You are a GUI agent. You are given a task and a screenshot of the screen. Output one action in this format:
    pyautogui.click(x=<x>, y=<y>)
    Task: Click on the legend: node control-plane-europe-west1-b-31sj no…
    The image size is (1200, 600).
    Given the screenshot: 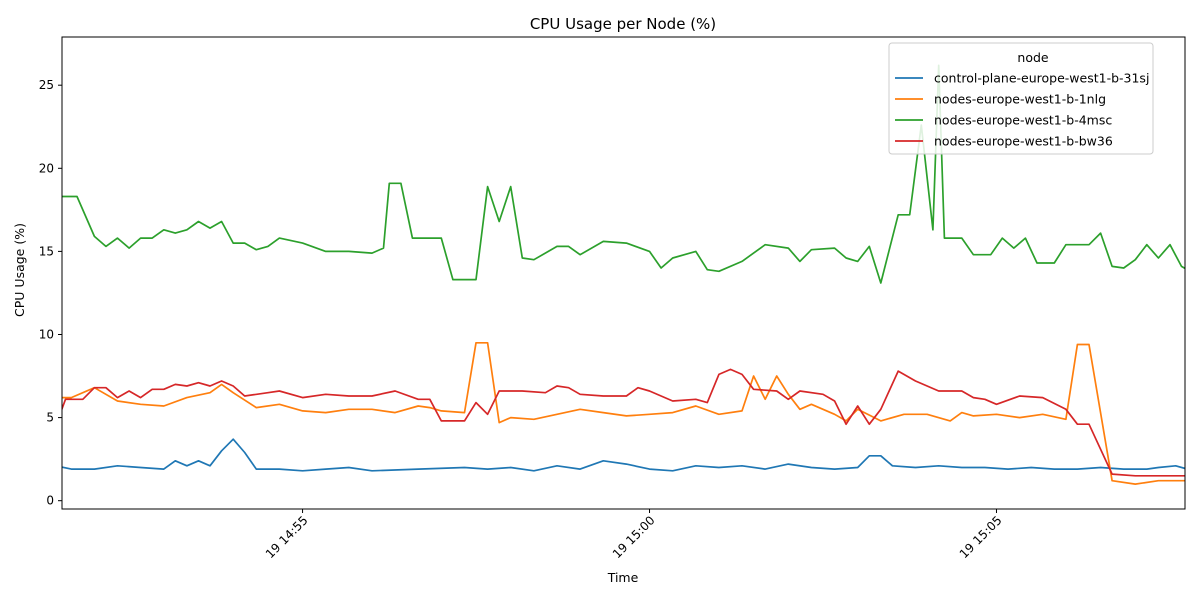 What is the action you would take?
    pyautogui.click(x=1021, y=98)
    